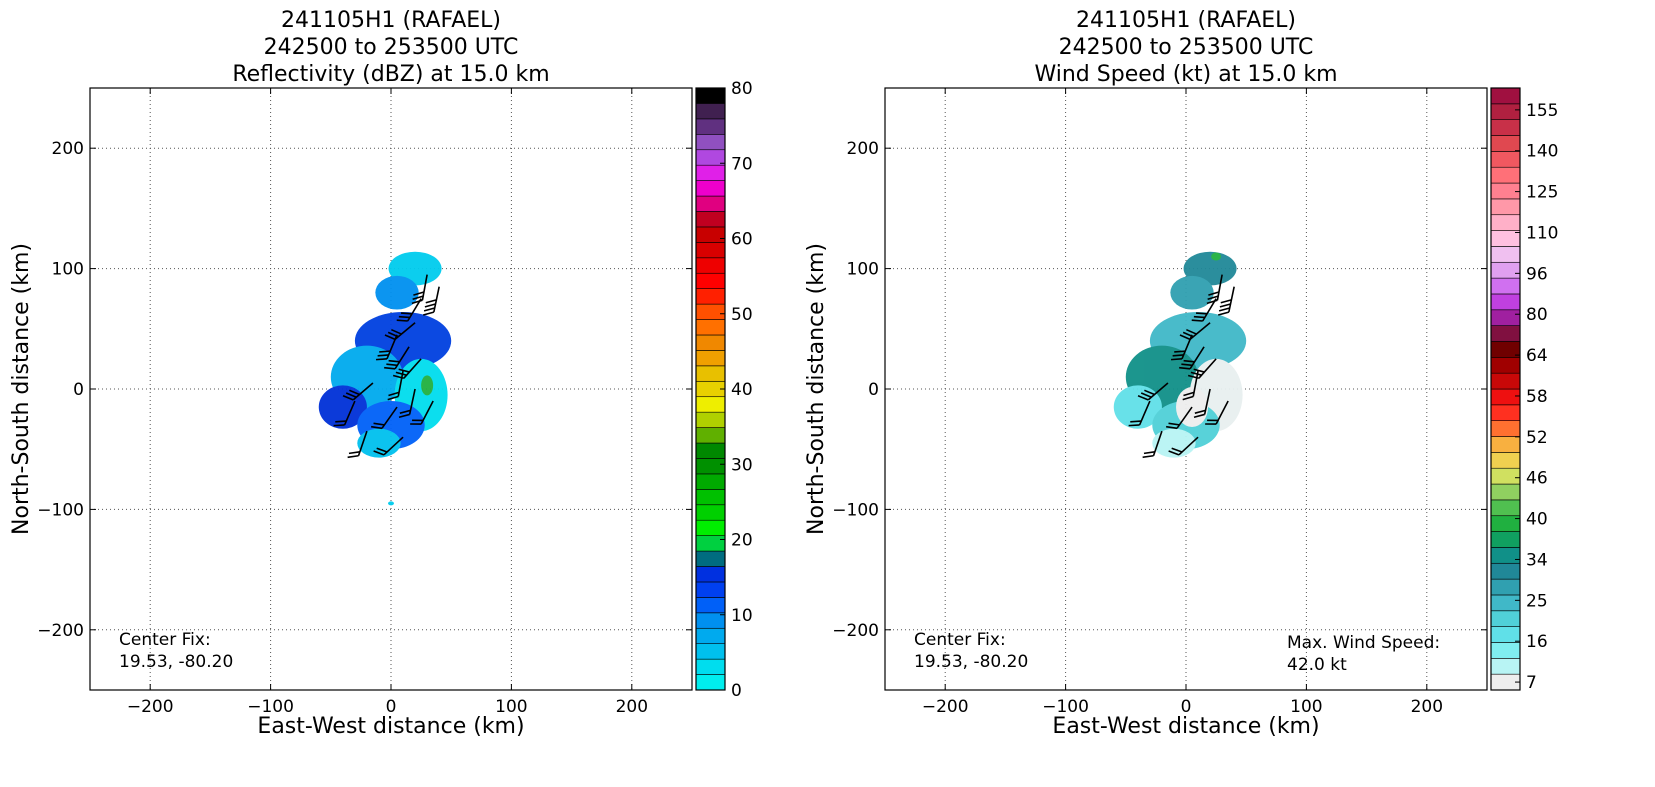 The image size is (1655, 787). I want to click on y-tick-label: 0, so click(873, 390).